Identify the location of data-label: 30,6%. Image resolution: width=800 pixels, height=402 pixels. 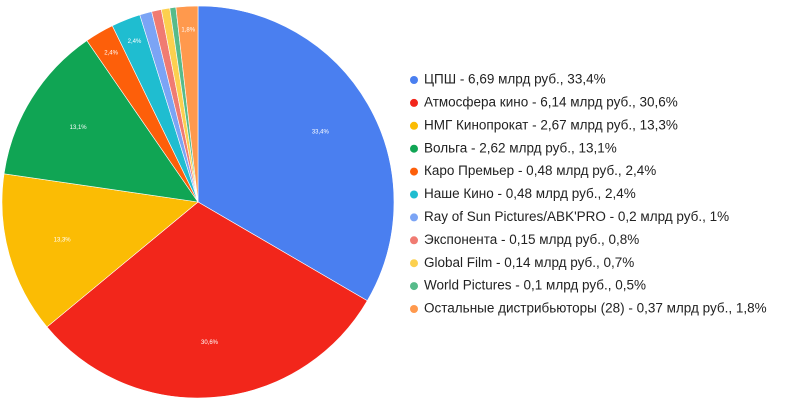
(210, 343).